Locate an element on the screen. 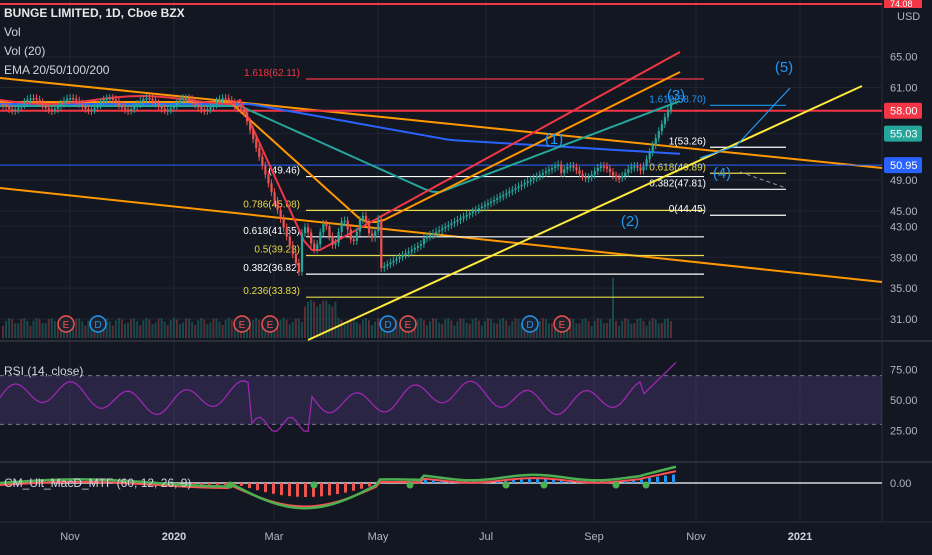 Image resolution: width=932 pixels, height=555 pixels. rsi-axis-tick: 25.00 is located at coordinates (904, 432).